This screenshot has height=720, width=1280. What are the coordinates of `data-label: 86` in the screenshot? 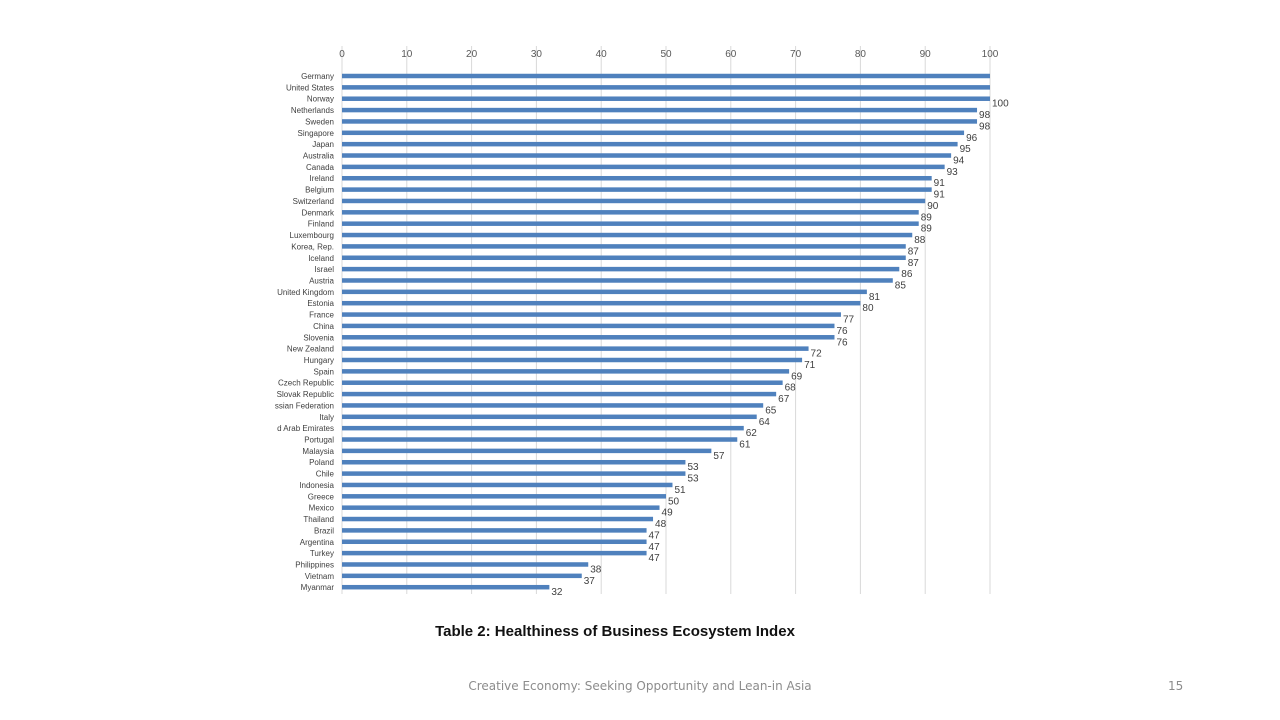 It's located at (907, 274).